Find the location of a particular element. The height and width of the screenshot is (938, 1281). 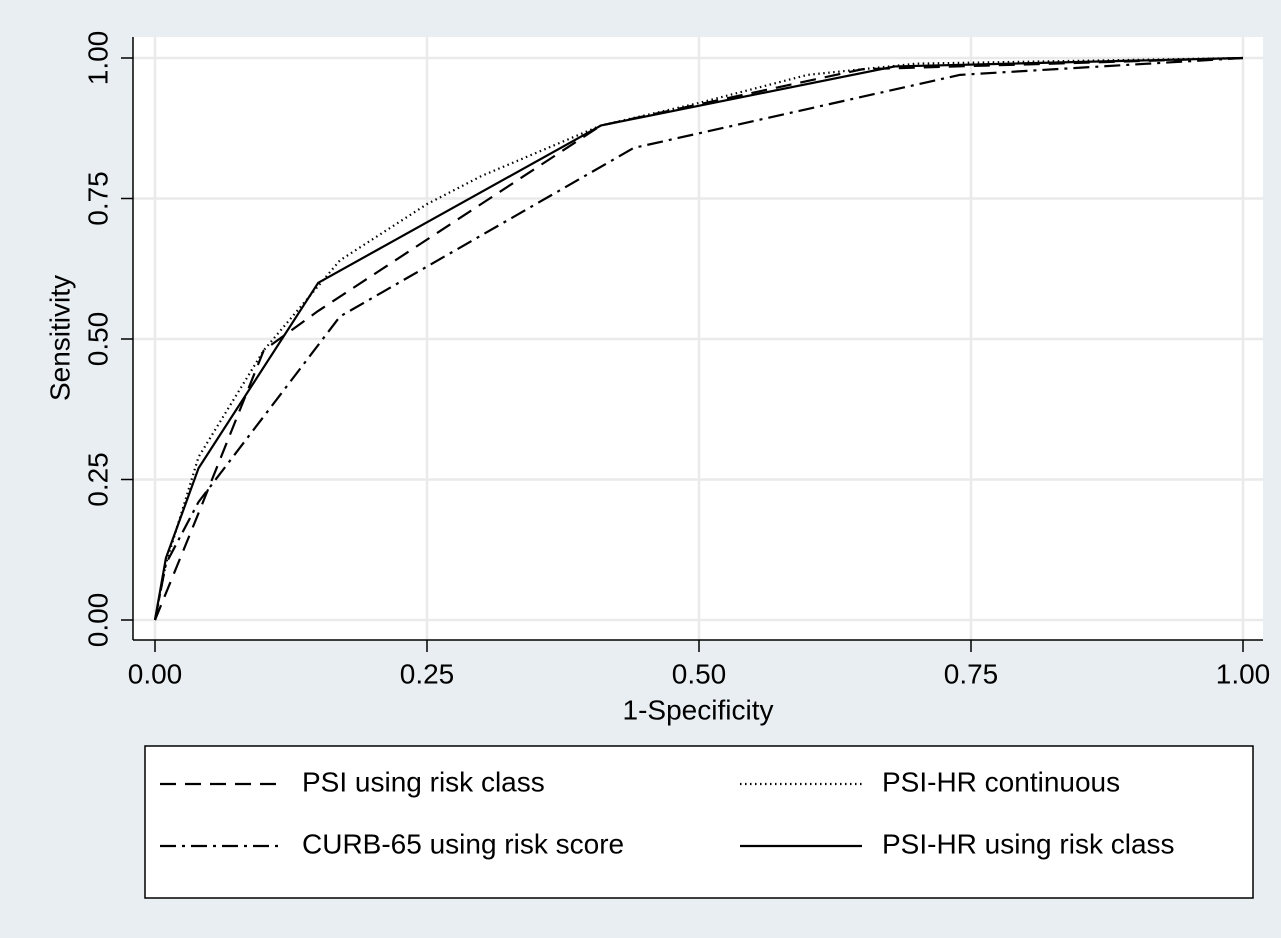

y-tick-label: 0.25 is located at coordinates (97, 479).